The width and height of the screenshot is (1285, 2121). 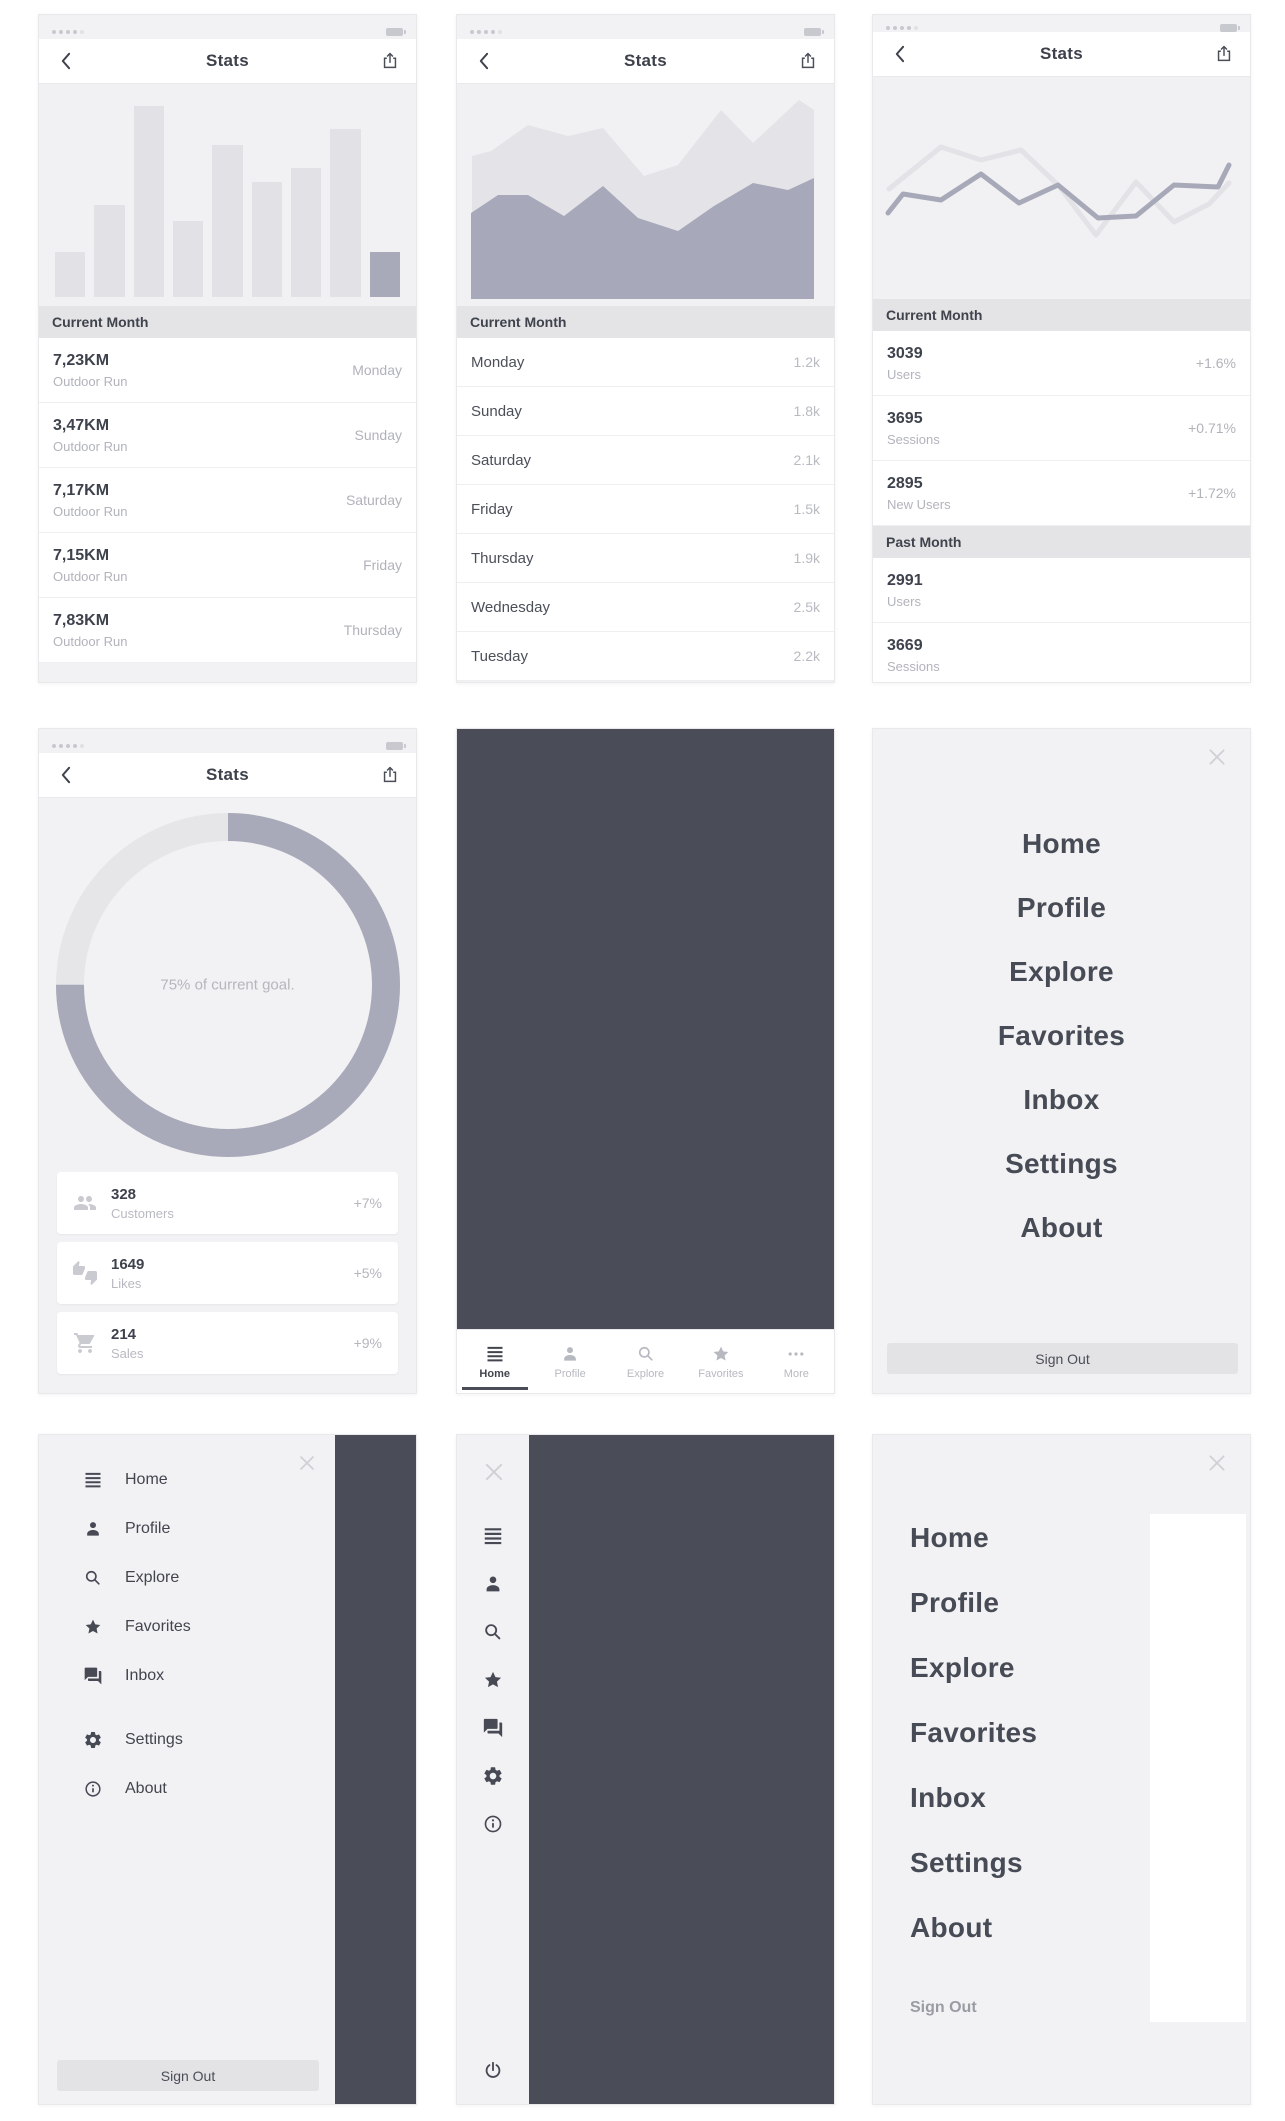 I want to click on menu-item-label: Inbox, so click(x=145, y=1675).